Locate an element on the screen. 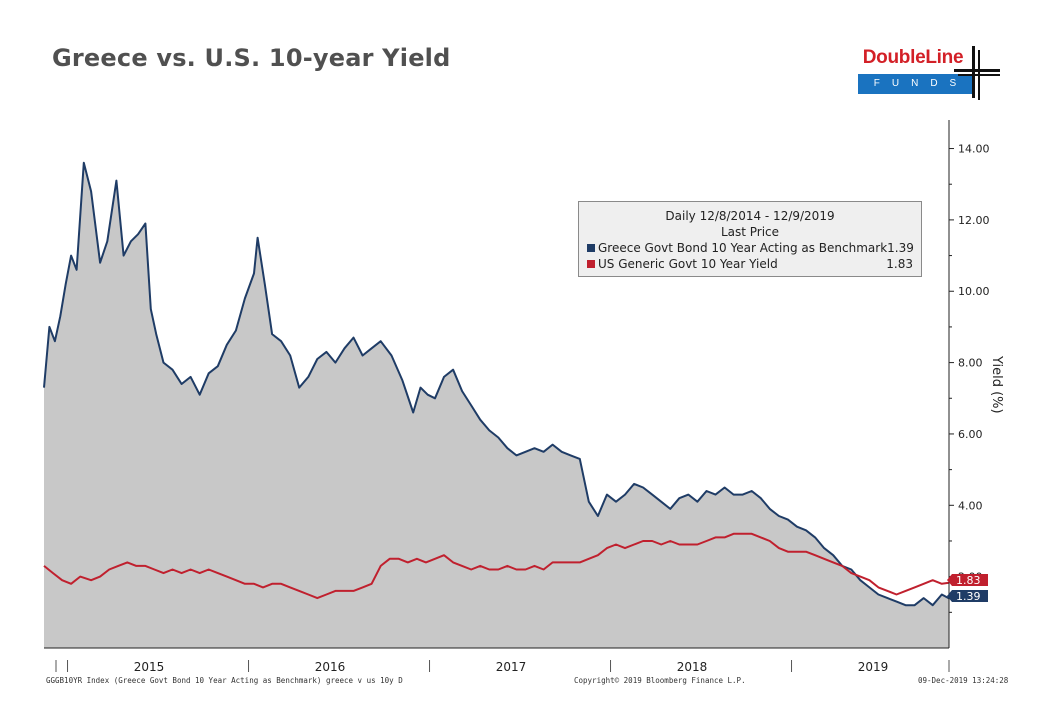 The image size is (1046, 723). doubleline-logo: DoubleLine FUNDS is located at coordinates (929, 74).